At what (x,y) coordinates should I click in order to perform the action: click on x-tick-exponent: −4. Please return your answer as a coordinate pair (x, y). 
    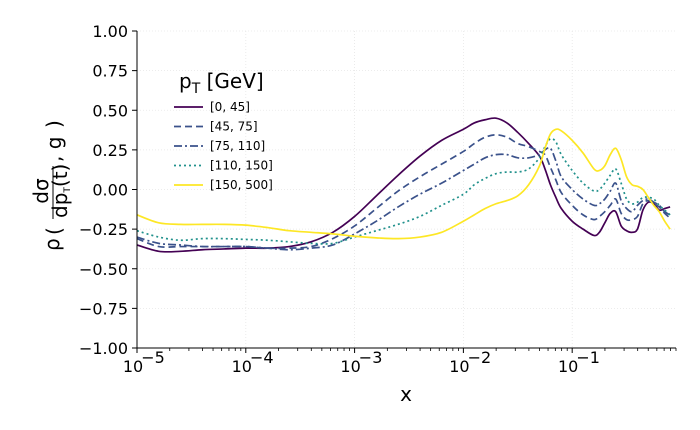
    Looking at the image, I should click on (262, 357).